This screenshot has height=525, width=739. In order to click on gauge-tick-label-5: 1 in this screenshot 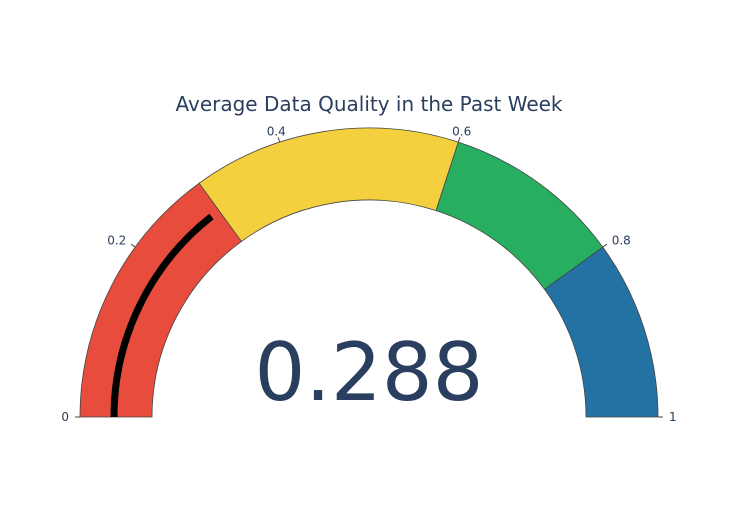, I will do `click(673, 417)`.